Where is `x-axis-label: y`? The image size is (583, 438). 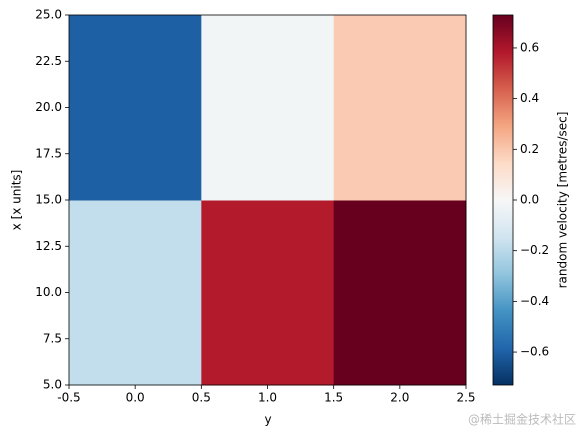
x-axis-label: y is located at coordinates (267, 420).